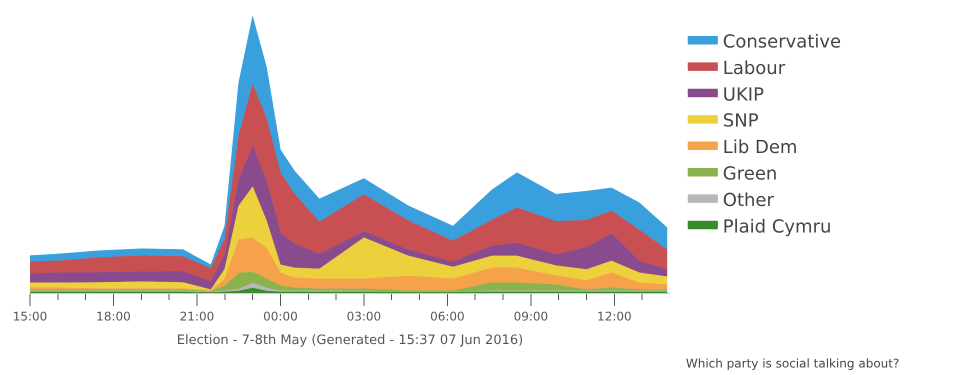 This screenshot has height=375, width=966. Describe the element at coordinates (782, 41) in the screenshot. I see `legend-label: Conservative` at that location.